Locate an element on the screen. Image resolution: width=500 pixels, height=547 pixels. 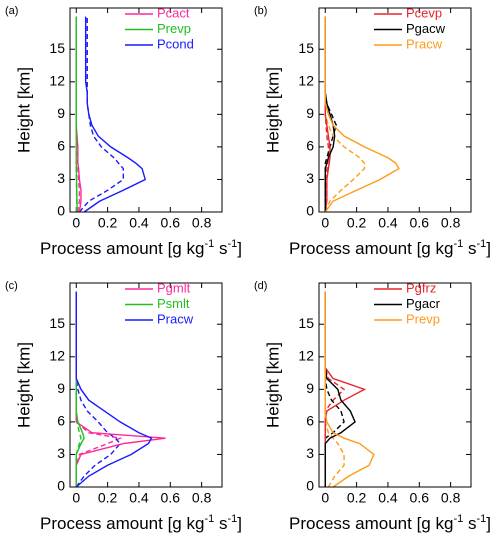
panel-label: (a) is located at coordinates (11, 11).